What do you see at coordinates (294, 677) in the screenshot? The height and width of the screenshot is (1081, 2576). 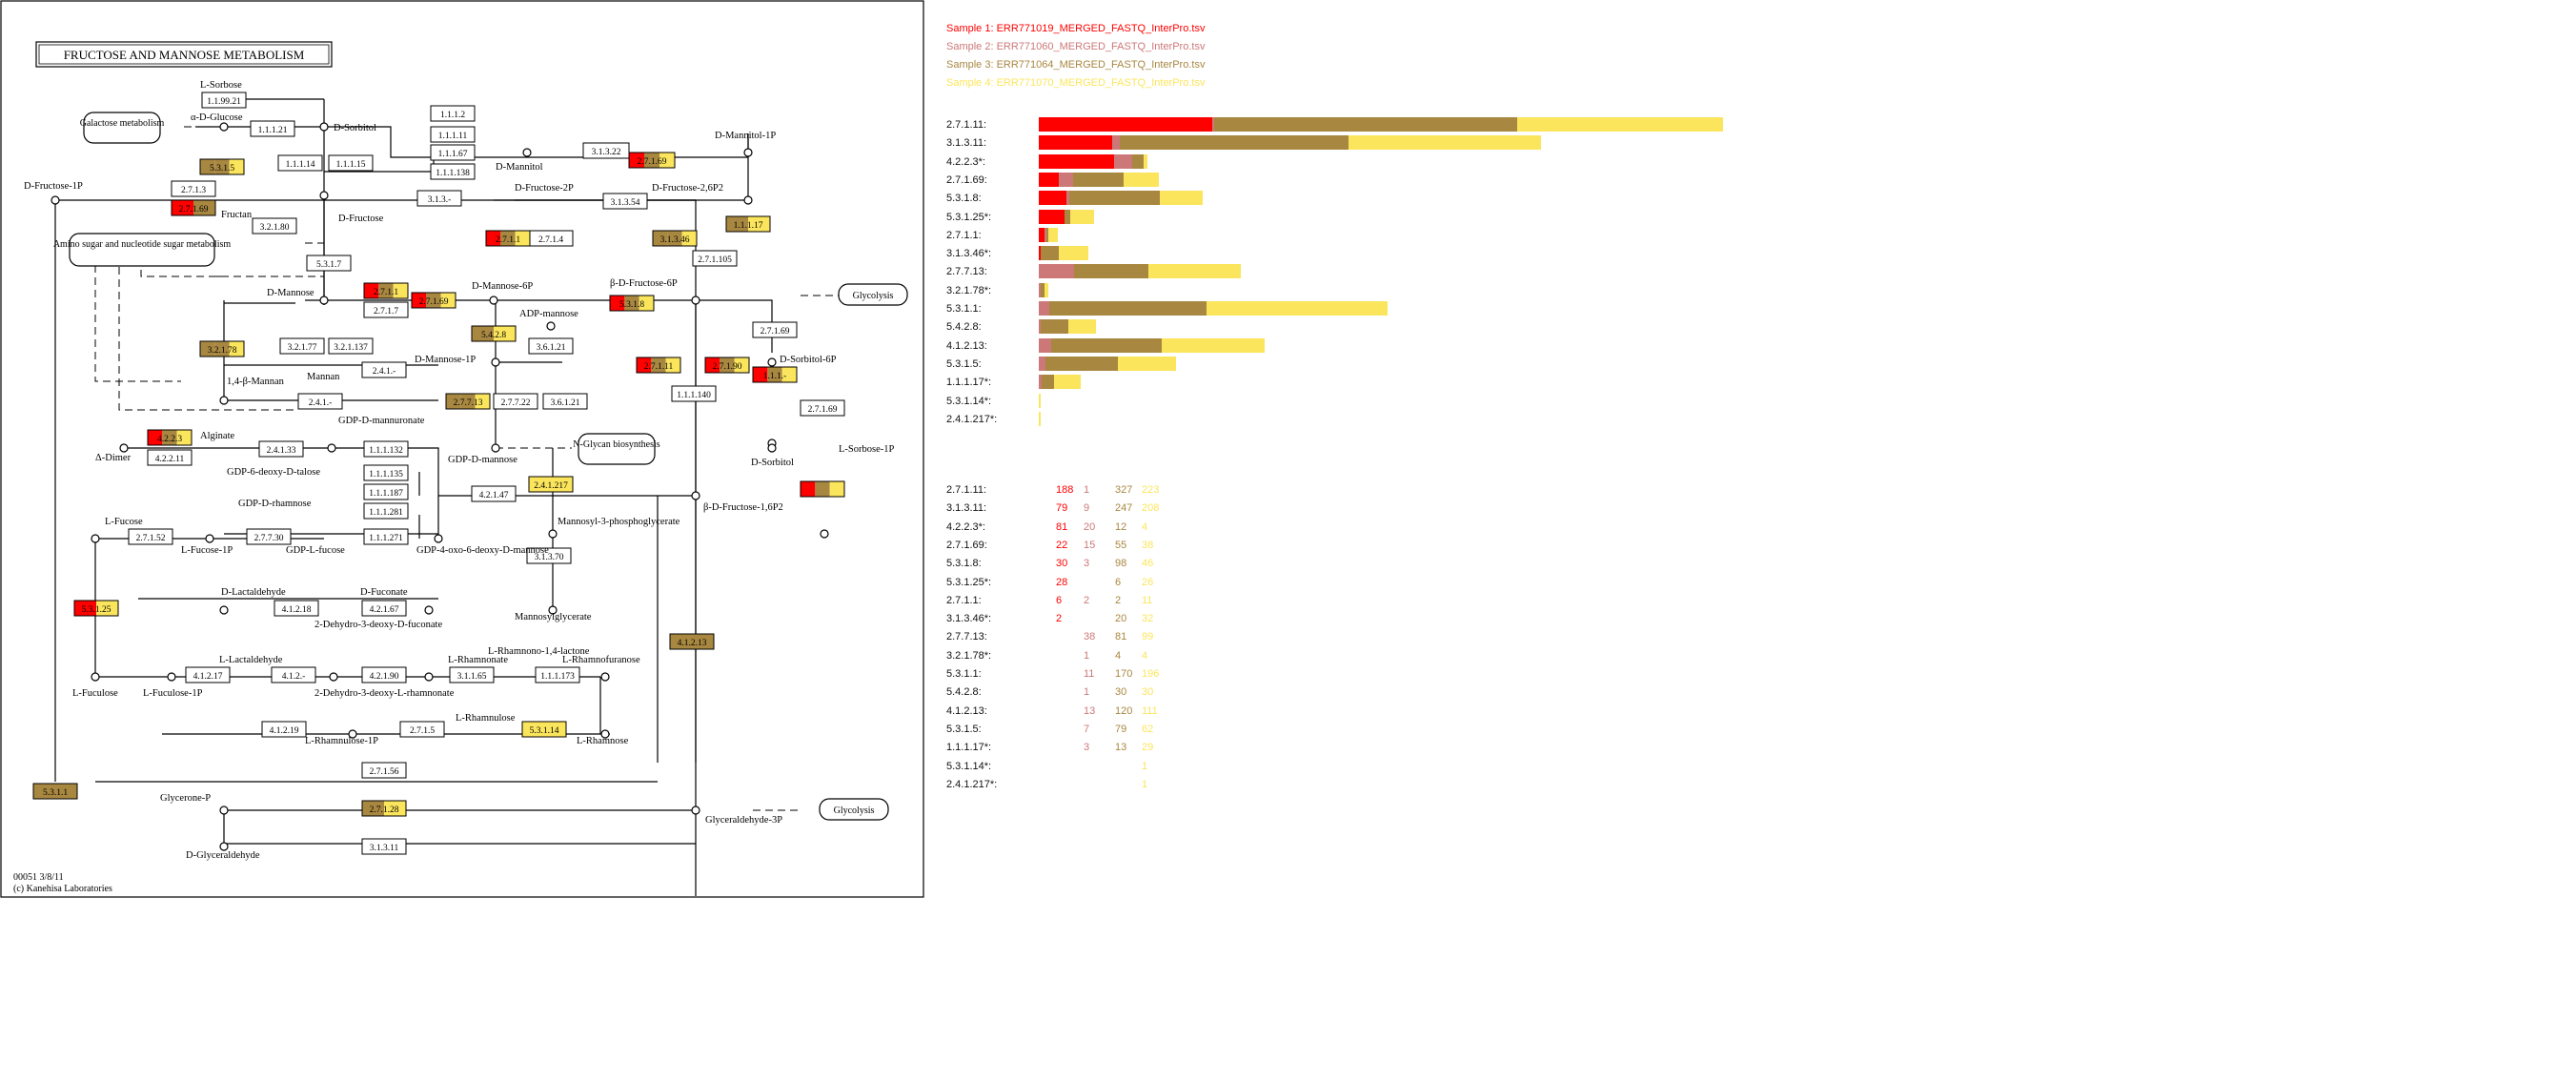 I see `enzyme-label: 4.1.2.-` at bounding box center [294, 677].